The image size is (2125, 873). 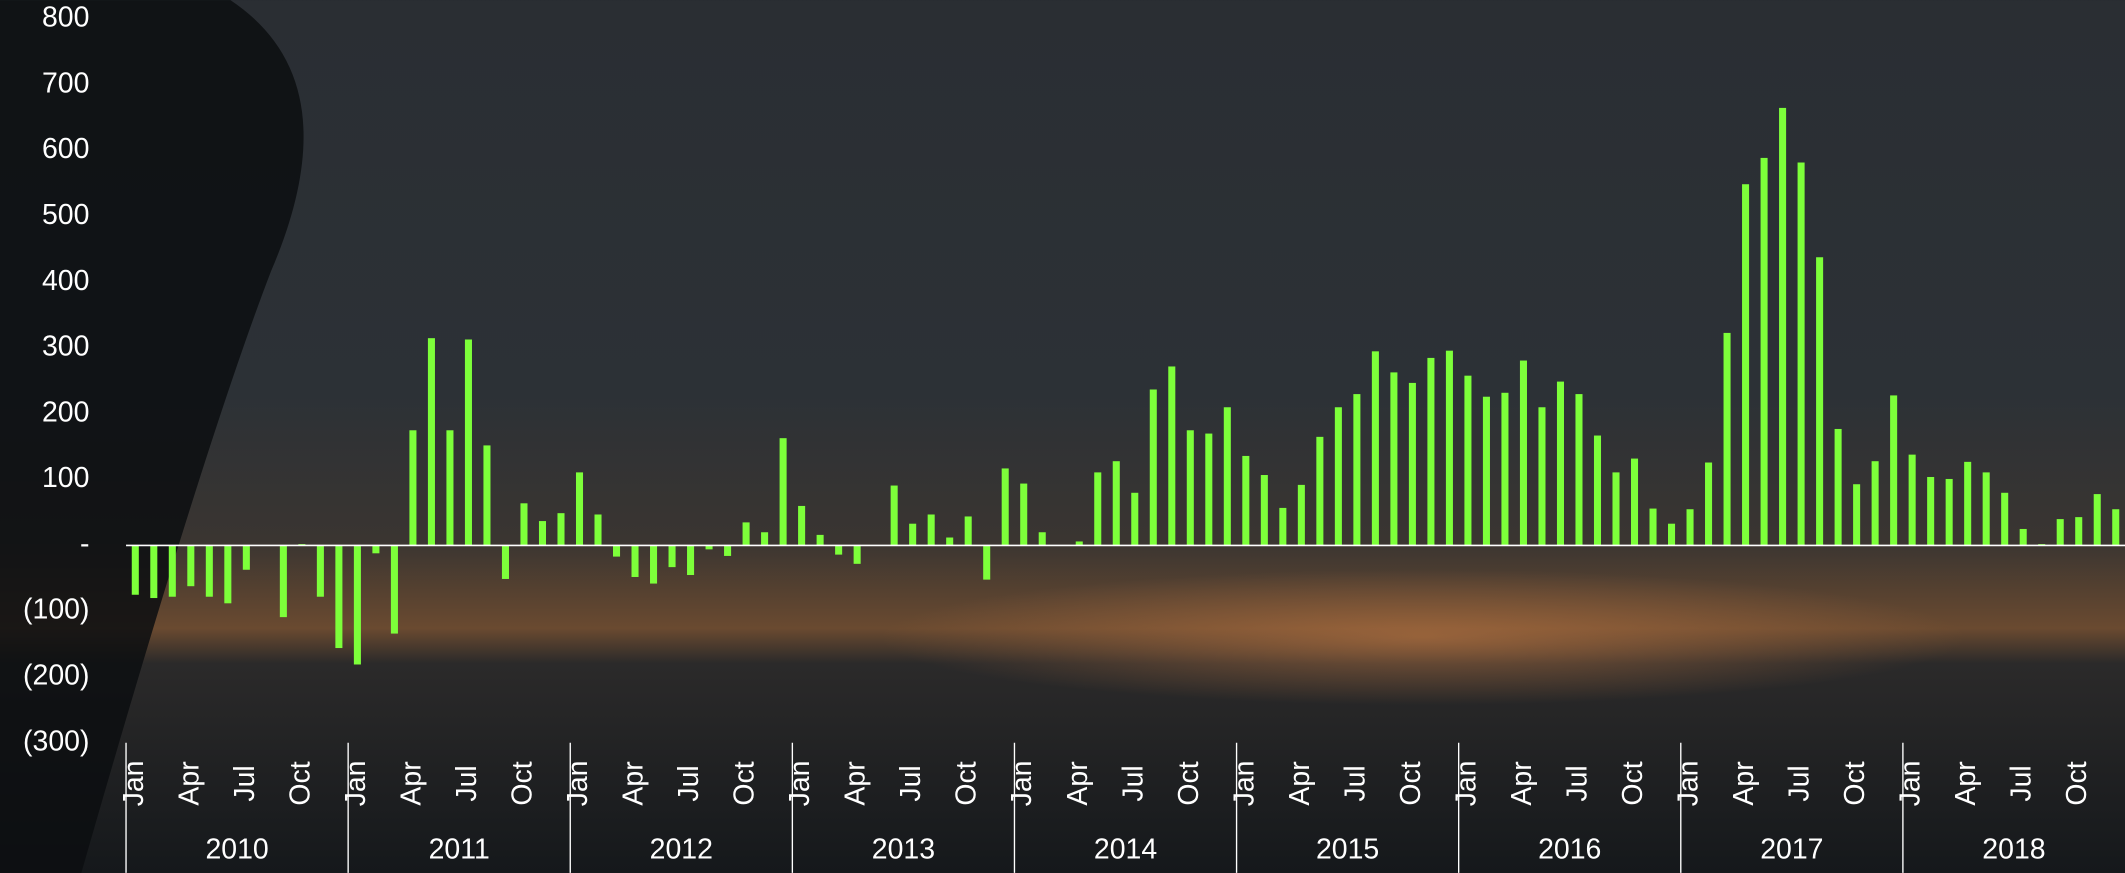 I want to click on year-label: 2016, so click(x=1569, y=850).